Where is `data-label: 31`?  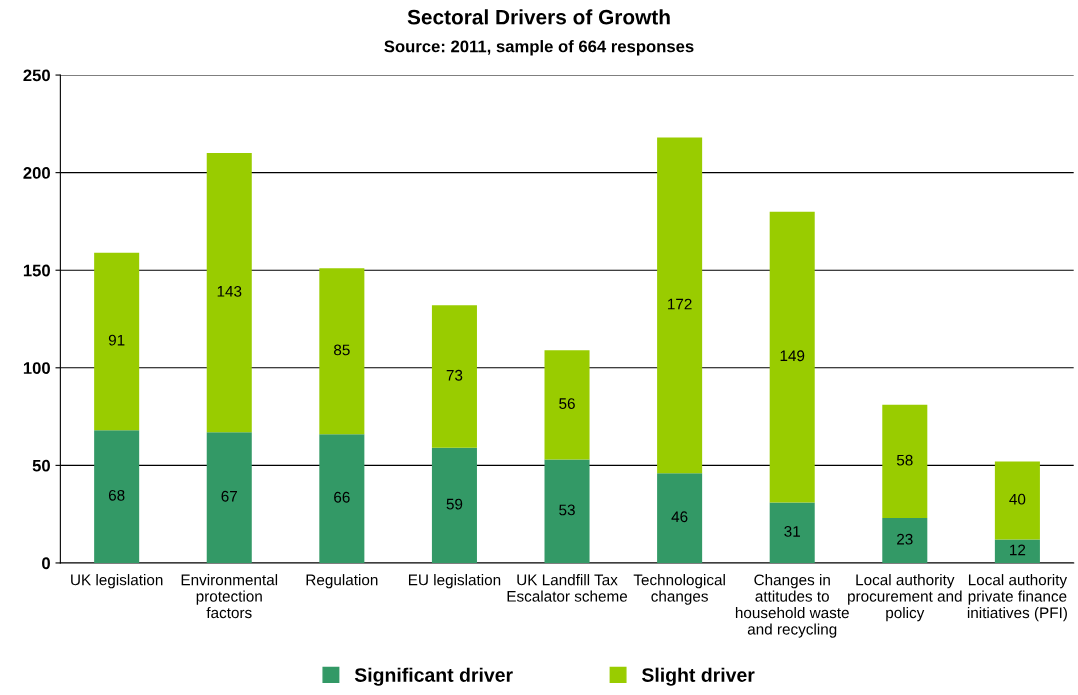
data-label: 31 is located at coordinates (792, 531).